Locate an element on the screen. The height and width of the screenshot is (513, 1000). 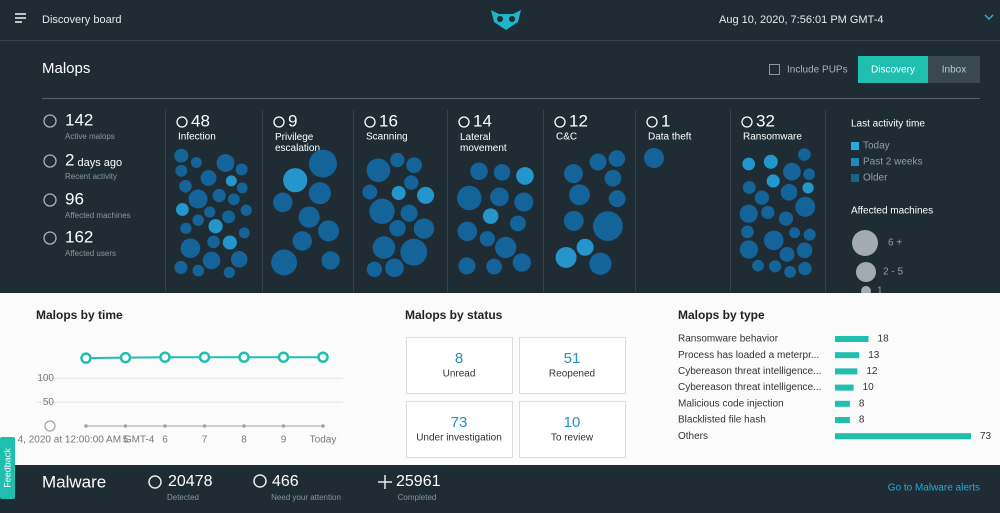
header-chevron is located at coordinates (989, 17).